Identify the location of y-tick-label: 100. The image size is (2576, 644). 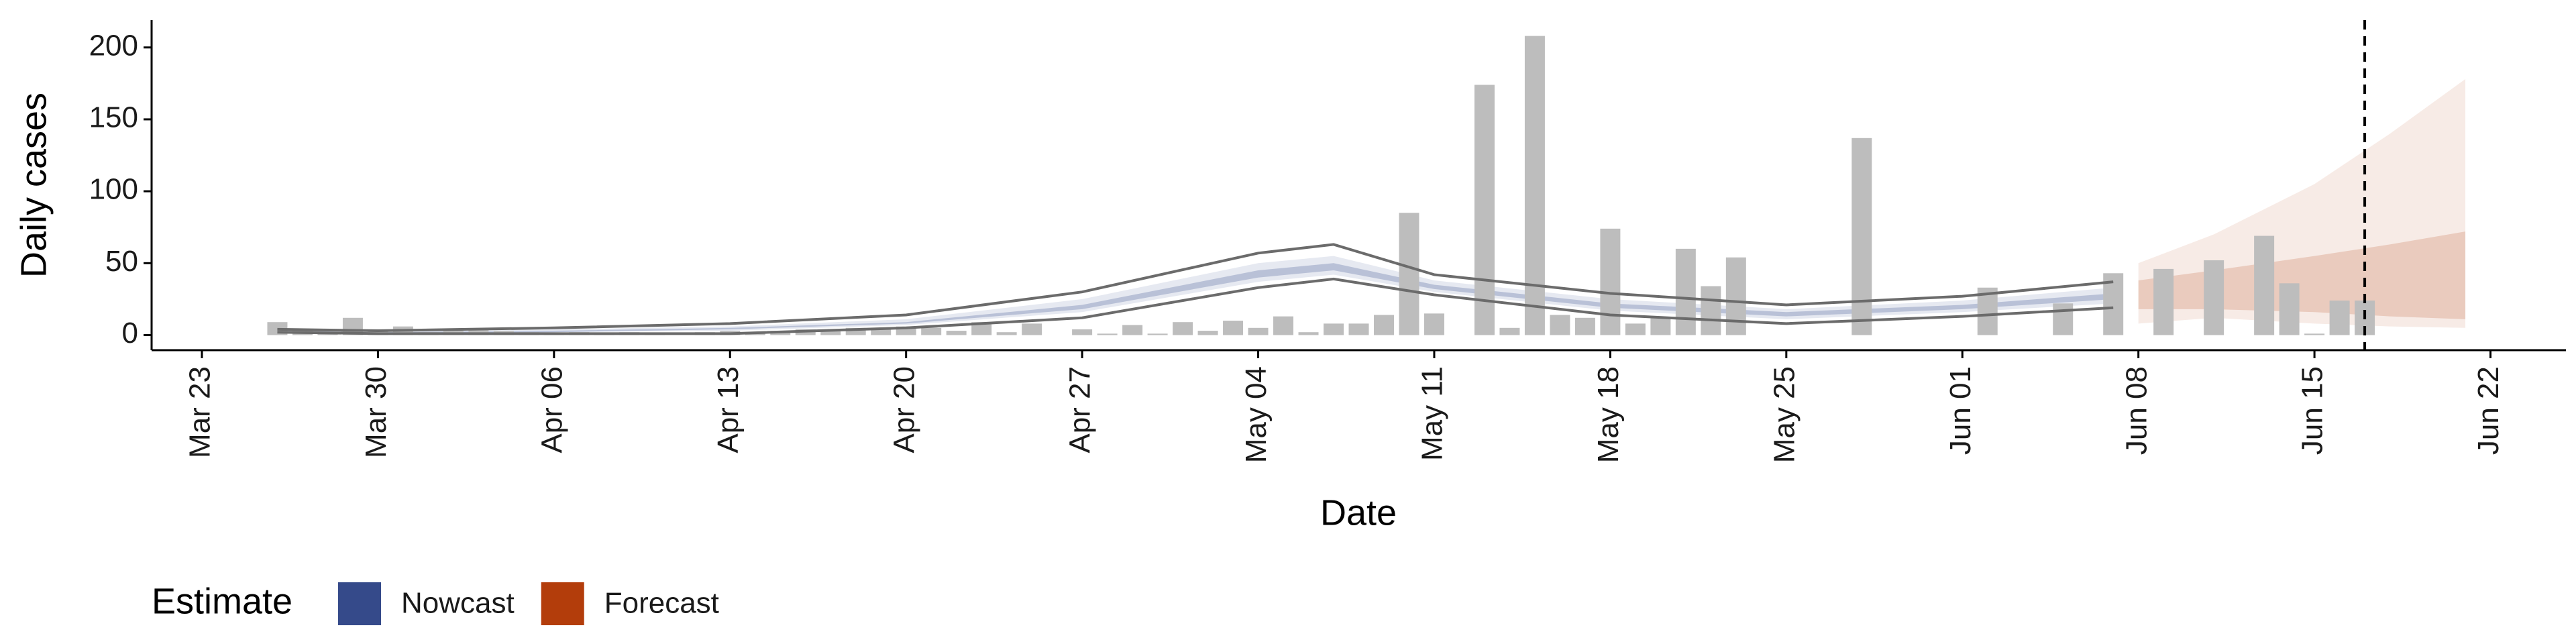
(113, 189).